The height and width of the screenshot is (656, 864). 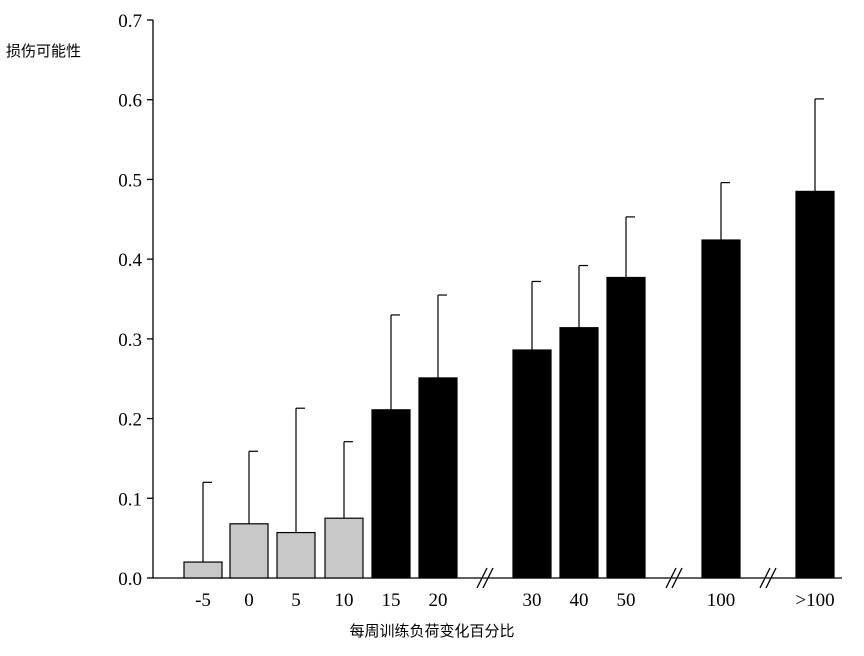 I want to click on y-tick-label: 0.4, so click(x=130, y=260).